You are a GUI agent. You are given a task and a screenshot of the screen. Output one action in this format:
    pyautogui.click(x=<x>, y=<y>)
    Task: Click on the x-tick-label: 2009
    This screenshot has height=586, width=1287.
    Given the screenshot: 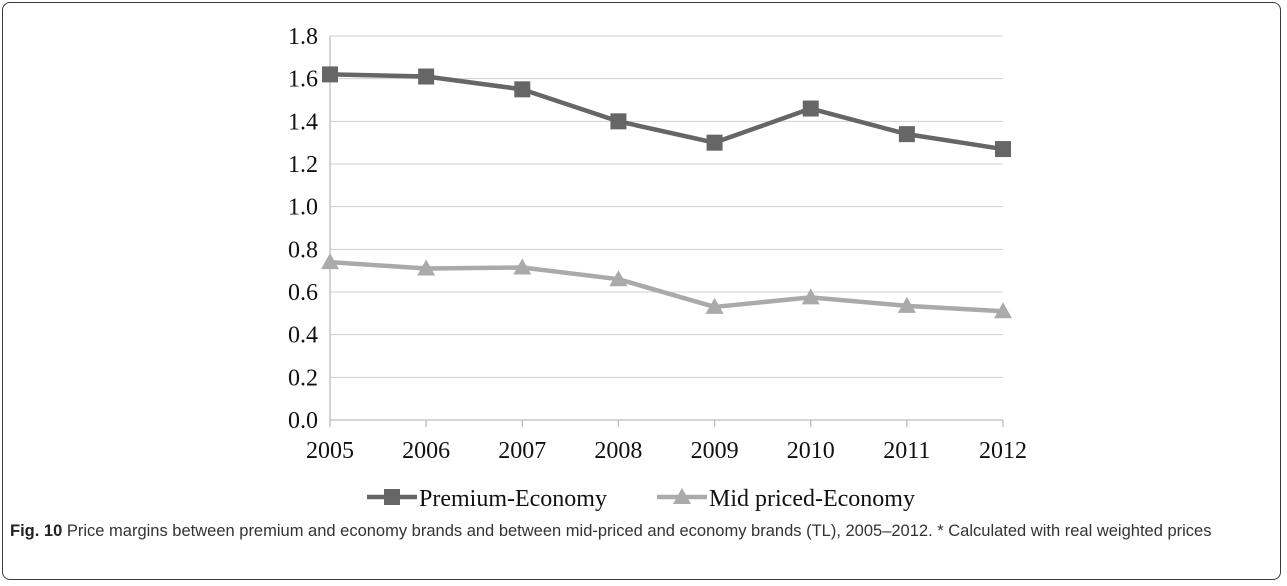 What is the action you would take?
    pyautogui.click(x=715, y=451)
    